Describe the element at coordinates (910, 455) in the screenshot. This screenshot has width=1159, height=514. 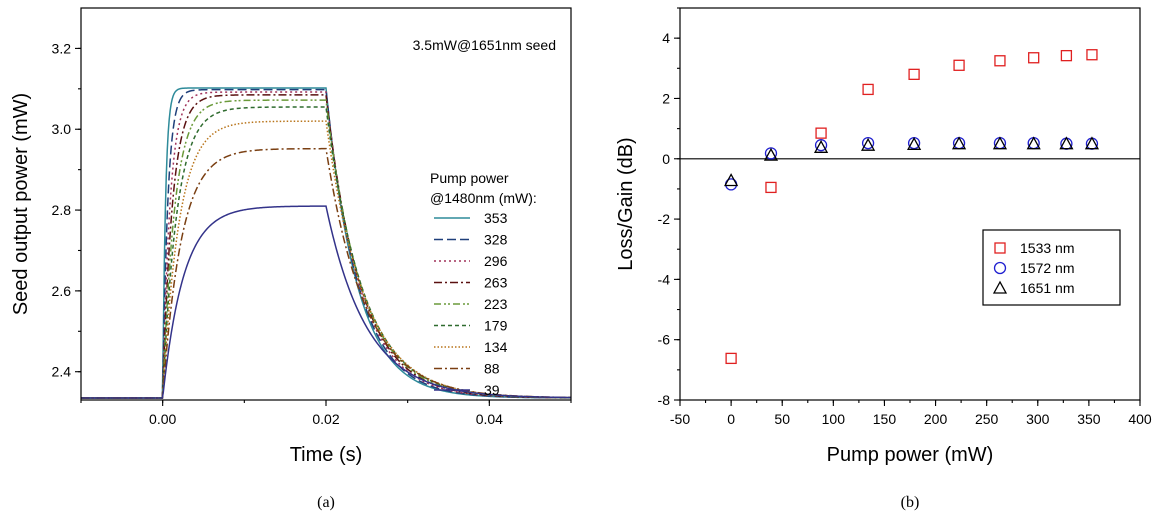
I see `panel-b-xlabel: Pump power (mW)` at that location.